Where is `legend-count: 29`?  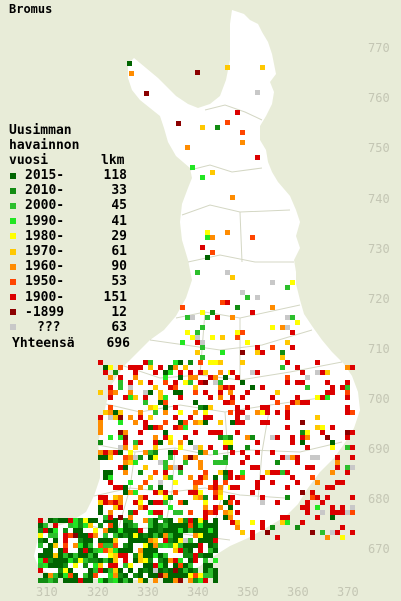
legend-count: 29 is located at coordinates (119, 236).